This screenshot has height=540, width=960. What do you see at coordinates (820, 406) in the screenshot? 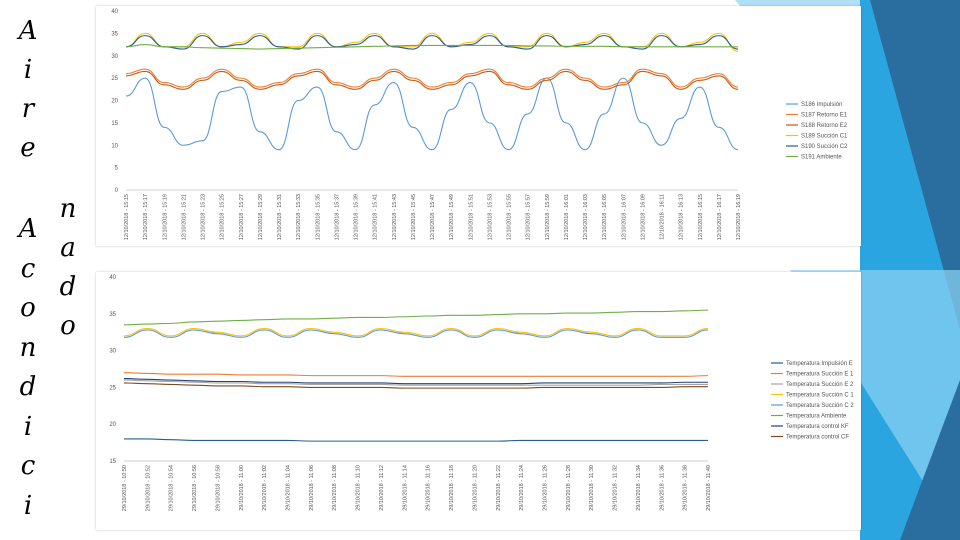
I see `legend-entry: Temperatura Succión C 2` at bounding box center [820, 406].